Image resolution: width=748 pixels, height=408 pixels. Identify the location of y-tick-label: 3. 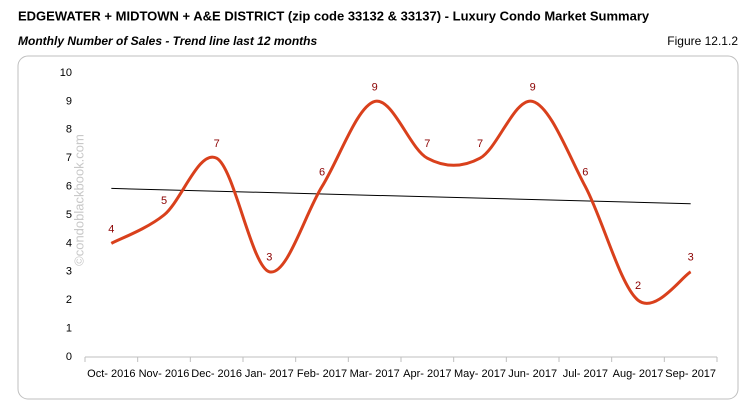
(69, 272).